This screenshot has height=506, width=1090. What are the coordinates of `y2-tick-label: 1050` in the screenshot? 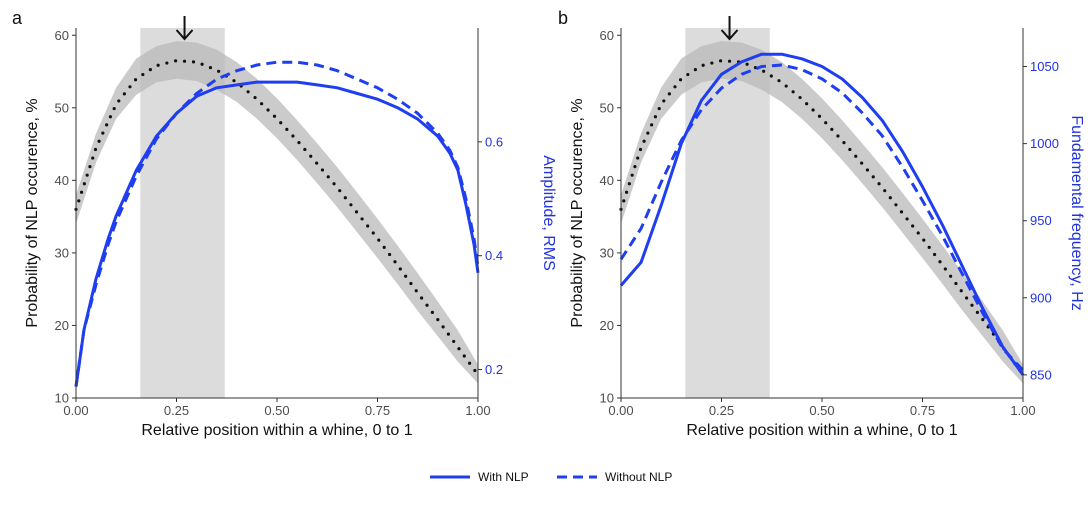 It's located at (1044, 66).